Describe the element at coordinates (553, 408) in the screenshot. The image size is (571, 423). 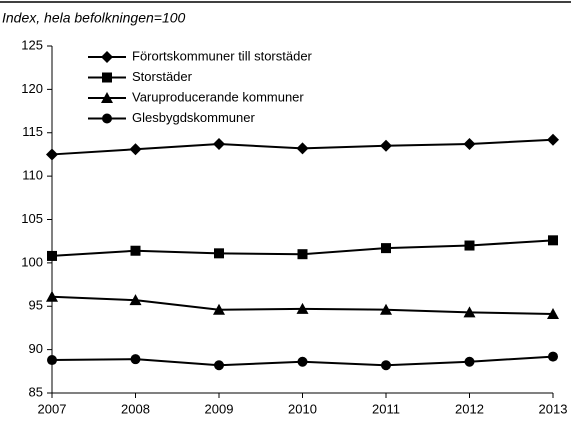
I see `x-tick-label: 2013` at that location.